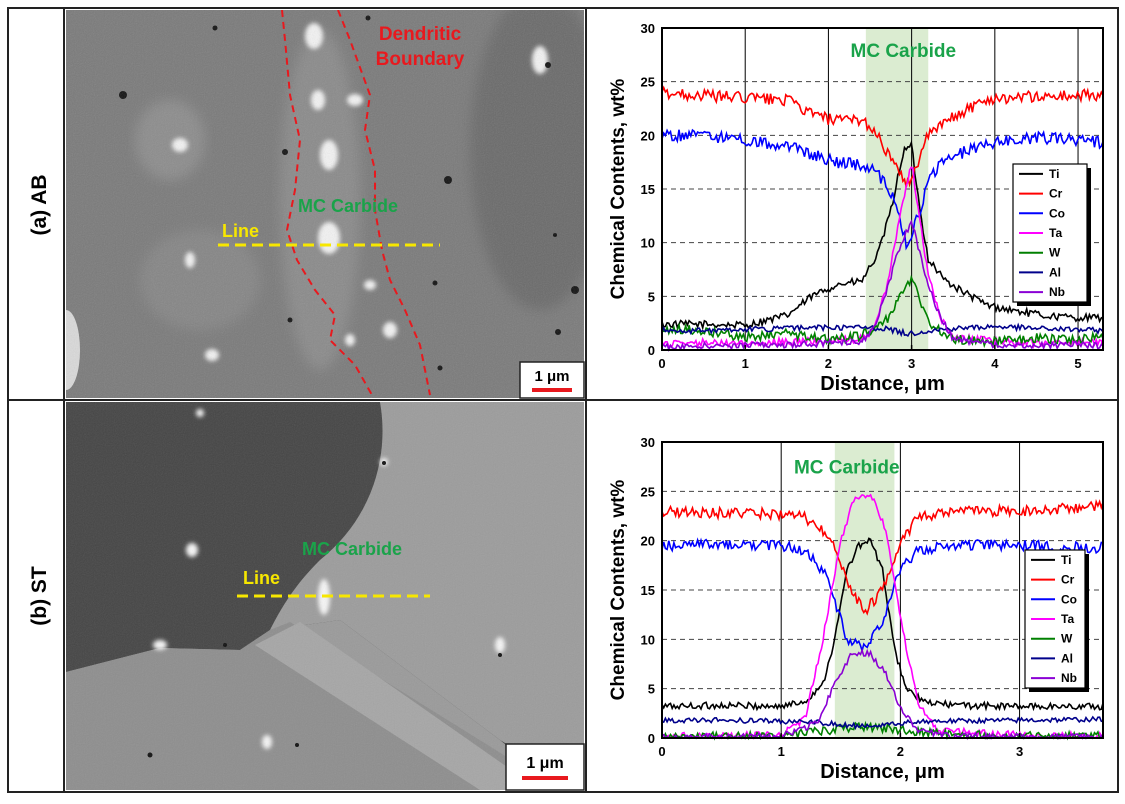 The image size is (1125, 804). What do you see at coordinates (420, 34) in the screenshot?
I see `annotation-dendritic: Dendritic` at bounding box center [420, 34].